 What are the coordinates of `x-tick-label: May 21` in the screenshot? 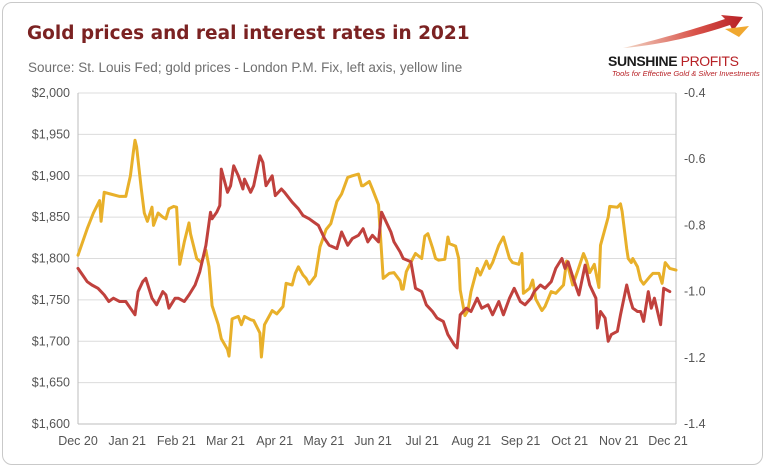 It's located at (323, 441).